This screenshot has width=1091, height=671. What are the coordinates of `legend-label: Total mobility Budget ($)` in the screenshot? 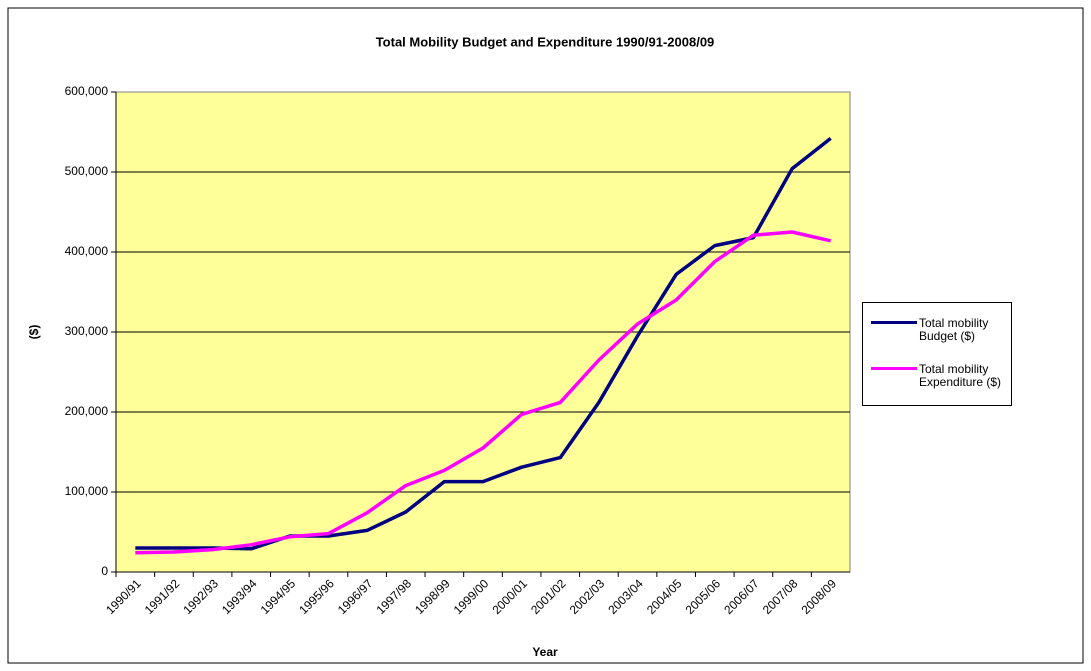 It's located at (954, 329).